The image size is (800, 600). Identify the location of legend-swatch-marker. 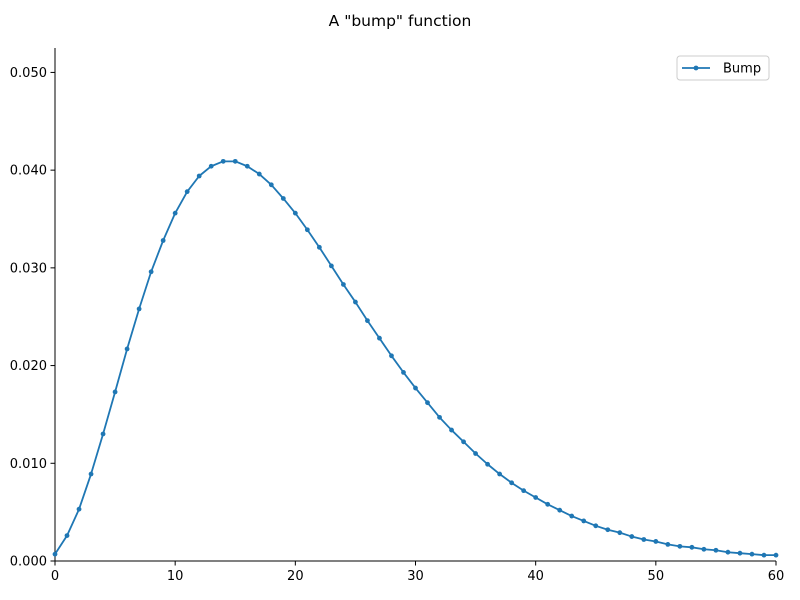
(696, 68).